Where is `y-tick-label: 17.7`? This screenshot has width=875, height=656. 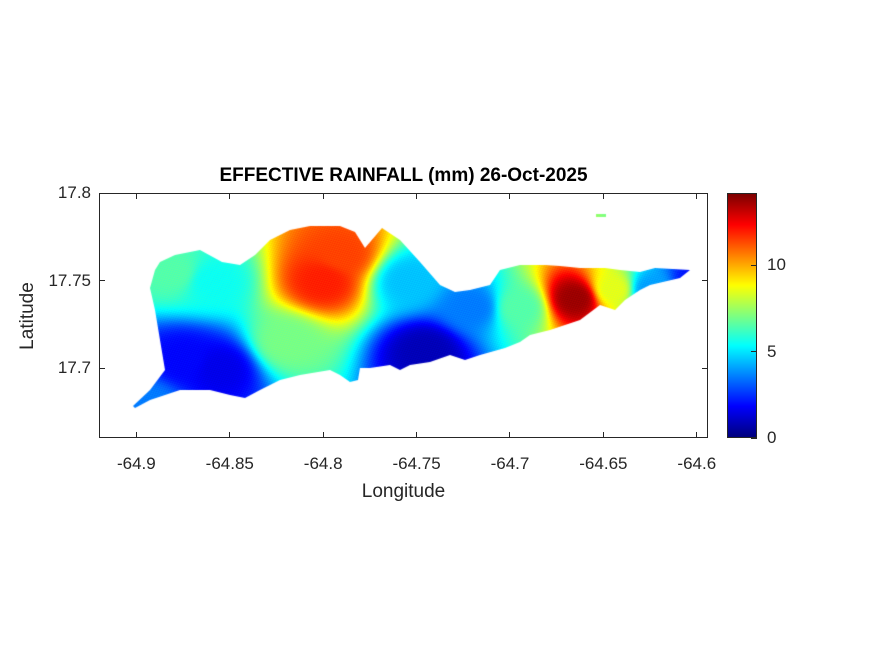 y-tick-label: 17.7 is located at coordinates (74, 367).